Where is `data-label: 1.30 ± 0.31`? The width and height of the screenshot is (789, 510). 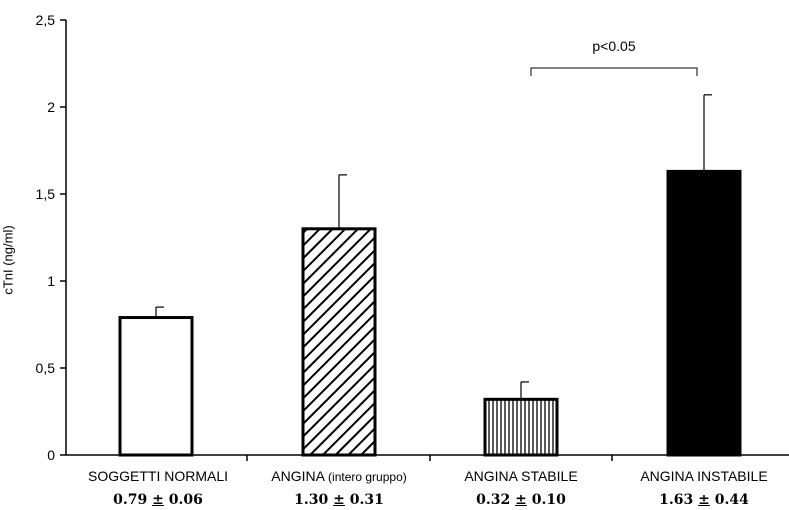
data-label: 1.30 ± 0.31 is located at coordinates (339, 500).